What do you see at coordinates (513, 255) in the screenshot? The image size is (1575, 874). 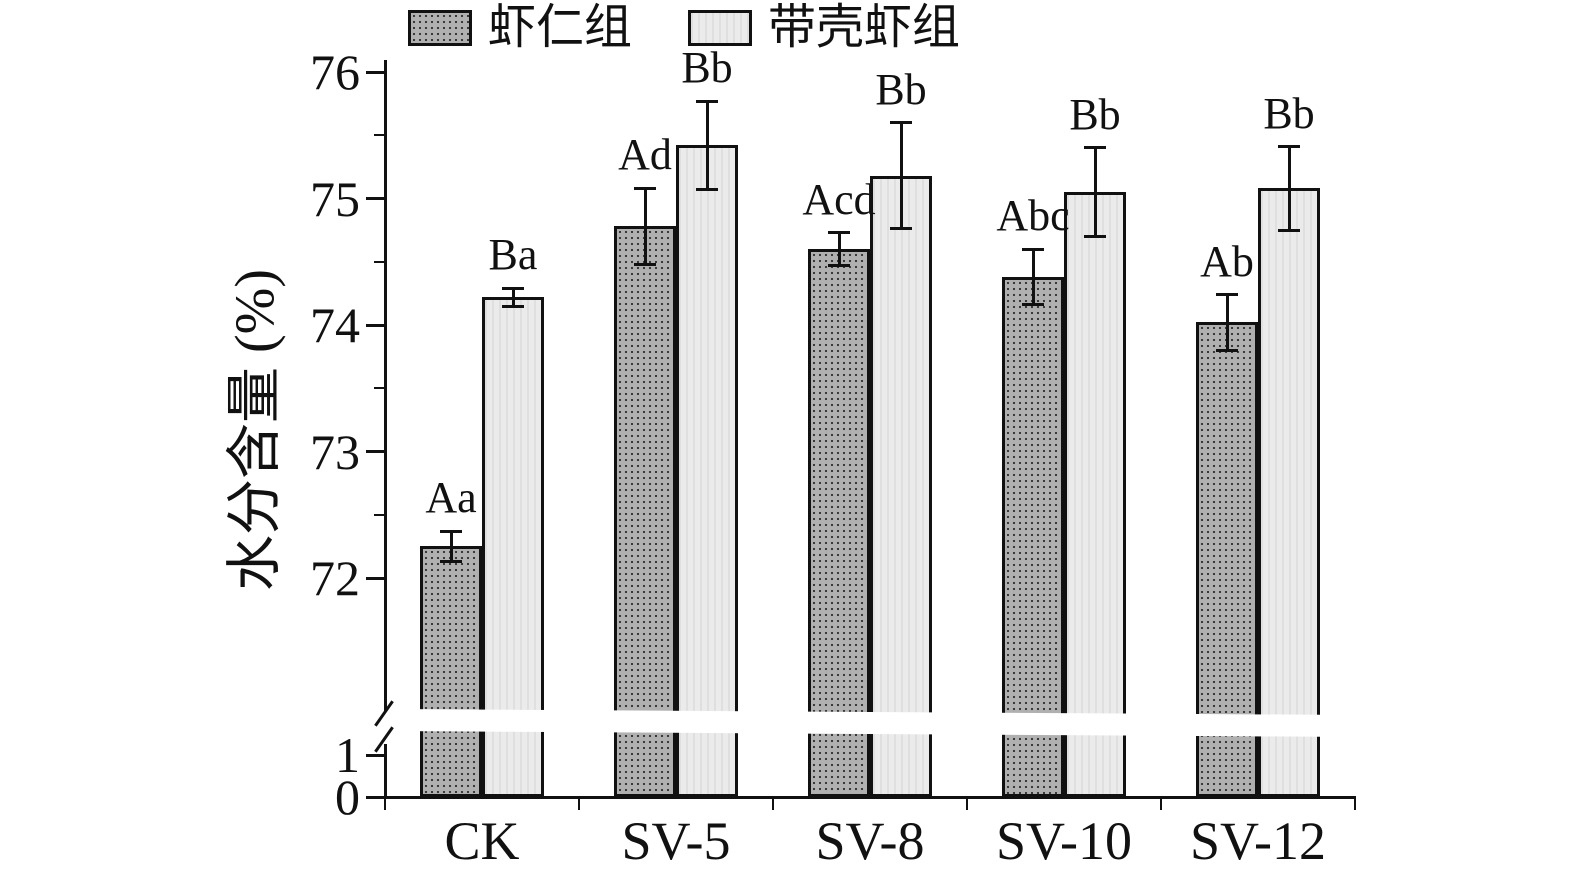 I see `significance-label: Ba` at bounding box center [513, 255].